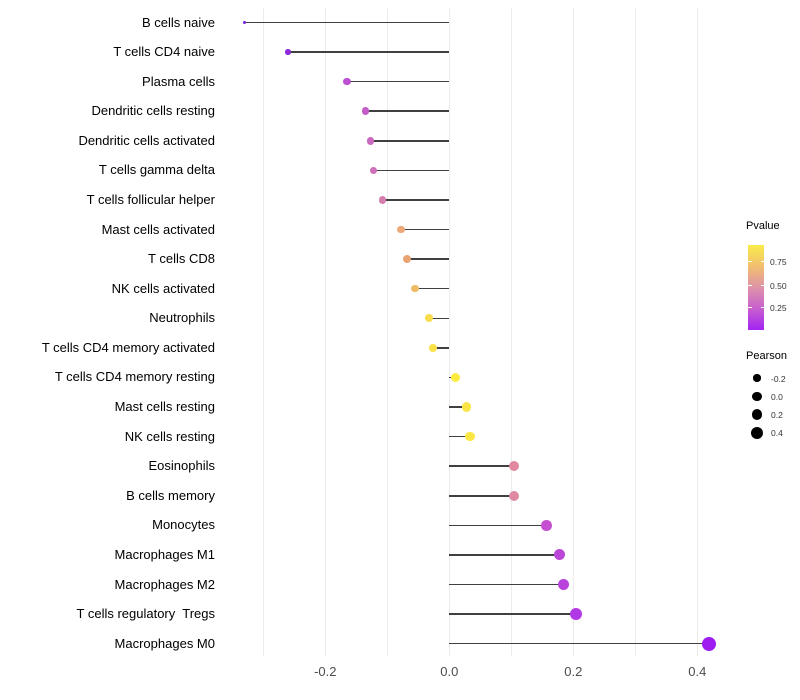 The height and width of the screenshot is (700, 800). I want to click on category-label: Macrophages M0, so click(164, 643).